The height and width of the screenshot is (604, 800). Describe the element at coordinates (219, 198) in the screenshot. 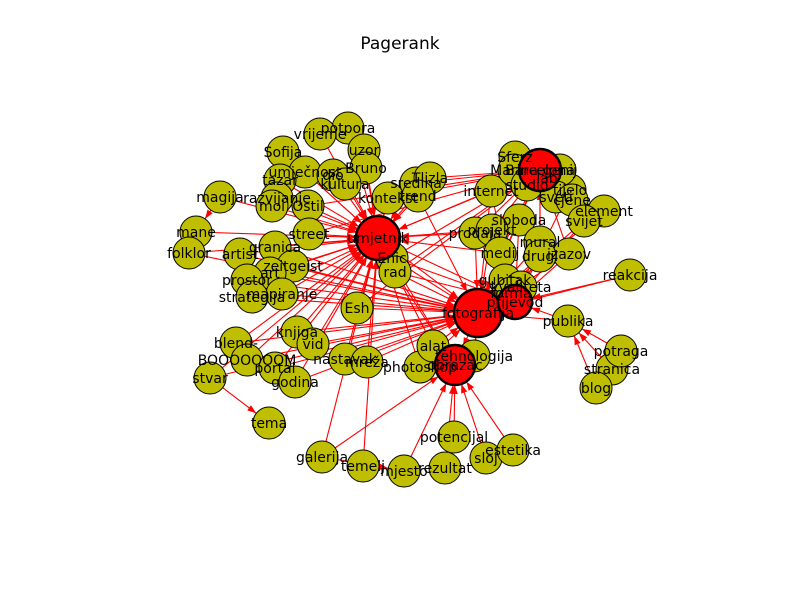

I see `node-label-magija: magija` at that location.